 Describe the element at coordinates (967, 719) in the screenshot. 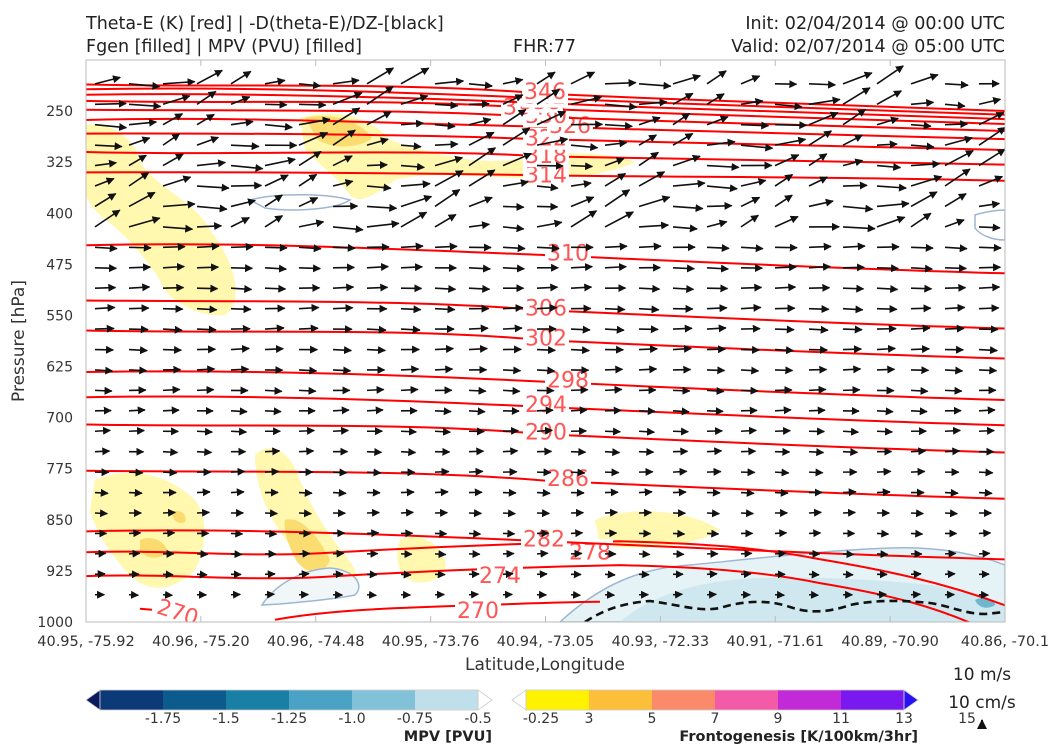

I see `colorbar-tick-label: 15` at that location.